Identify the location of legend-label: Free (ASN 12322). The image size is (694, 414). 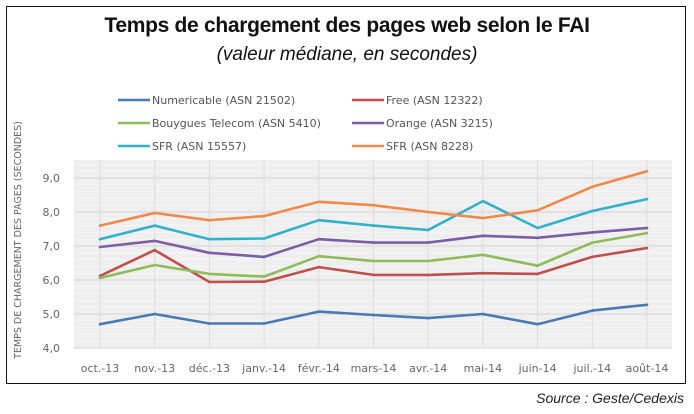
(434, 100).